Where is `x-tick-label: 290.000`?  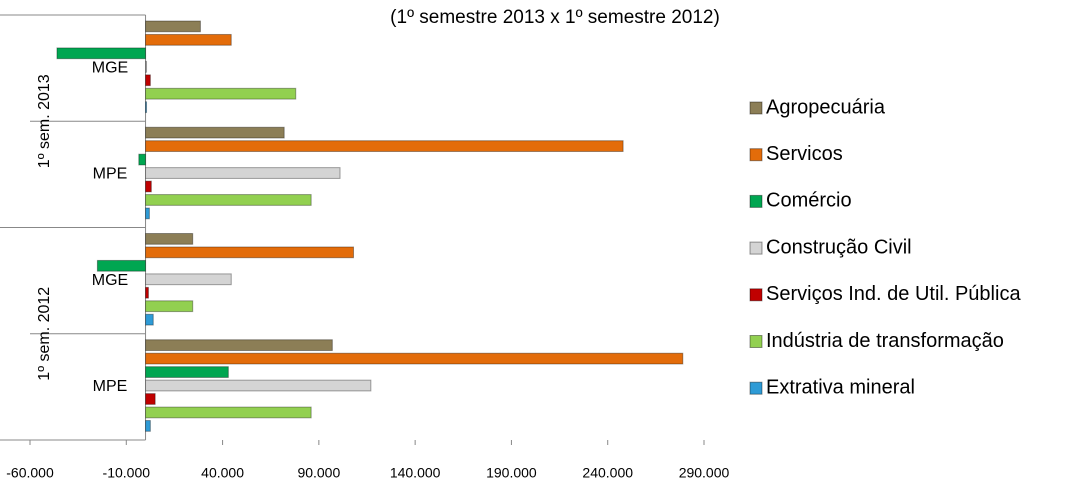
x-tick-label: 290.000 is located at coordinates (704, 473).